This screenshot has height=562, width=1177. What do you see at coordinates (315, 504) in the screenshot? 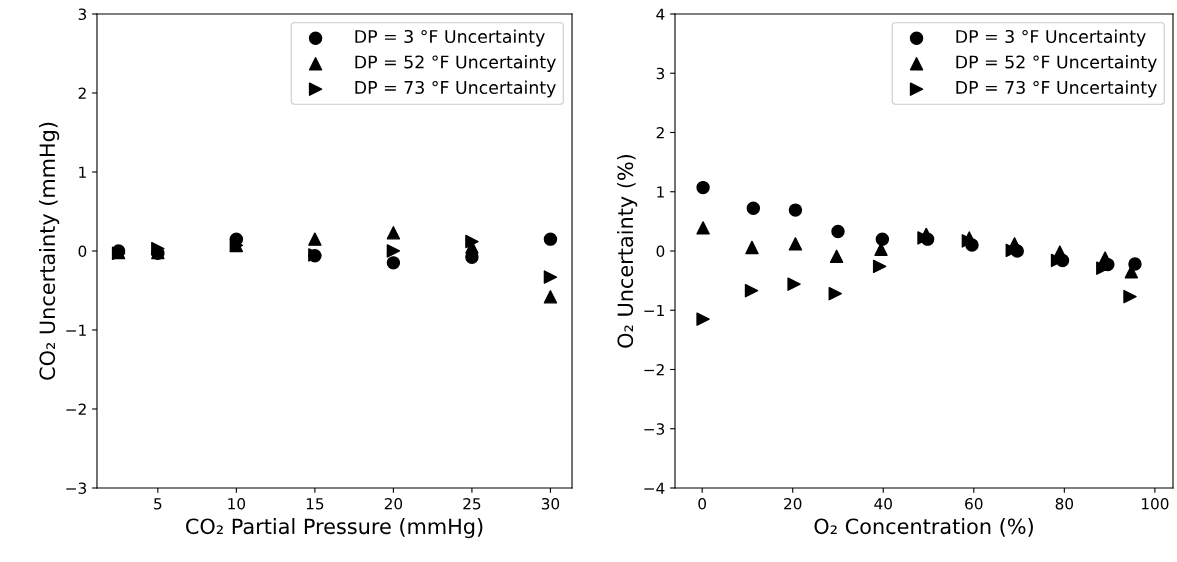
I see `x-tick-label: 15` at bounding box center [315, 504].